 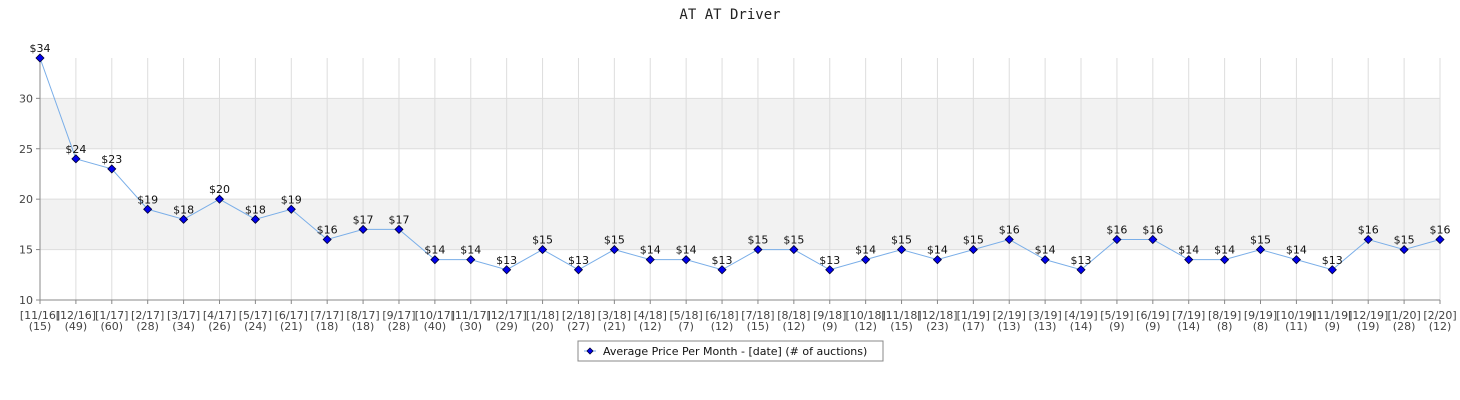 What do you see at coordinates (1188, 315) in the screenshot?
I see `x-tick-label-date: [7/19]` at bounding box center [1188, 315].